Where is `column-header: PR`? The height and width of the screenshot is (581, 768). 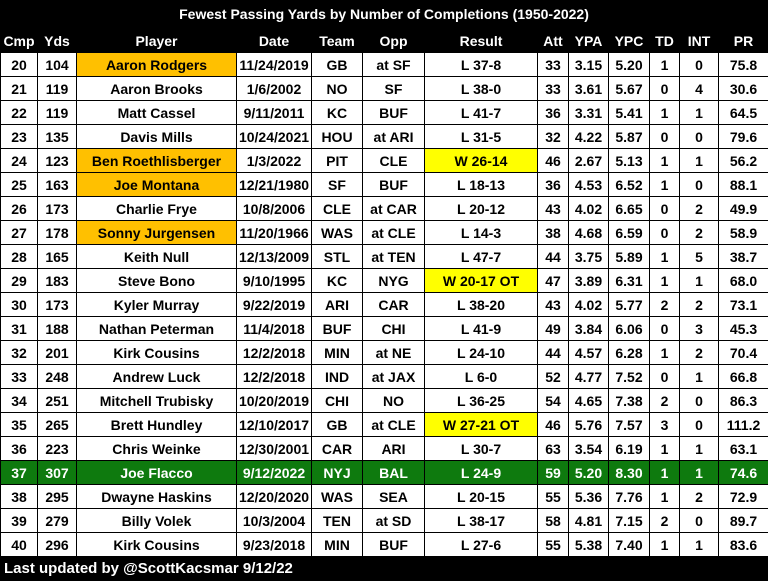 column-header: PR is located at coordinates (743, 40).